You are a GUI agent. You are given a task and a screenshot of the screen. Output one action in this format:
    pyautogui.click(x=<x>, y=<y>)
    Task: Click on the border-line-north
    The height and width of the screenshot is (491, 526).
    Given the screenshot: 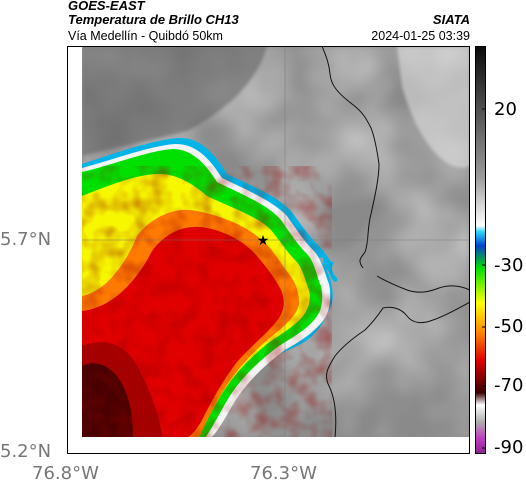 What is the action you would take?
    pyautogui.click(x=350, y=157)
    